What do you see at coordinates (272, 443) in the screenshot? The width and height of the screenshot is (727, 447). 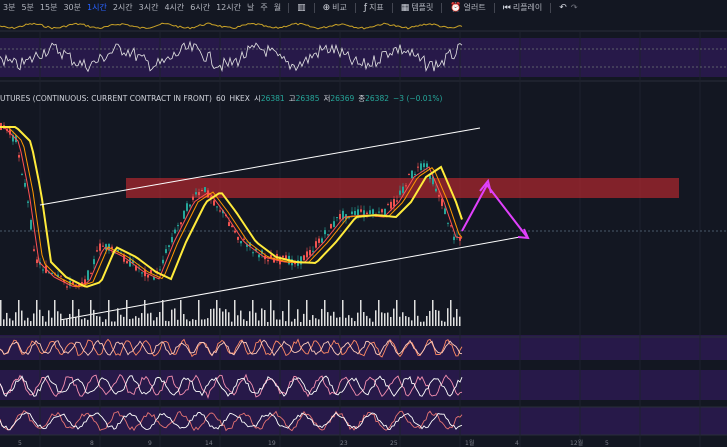 I see `x-axis-tick: 19` at bounding box center [272, 443].